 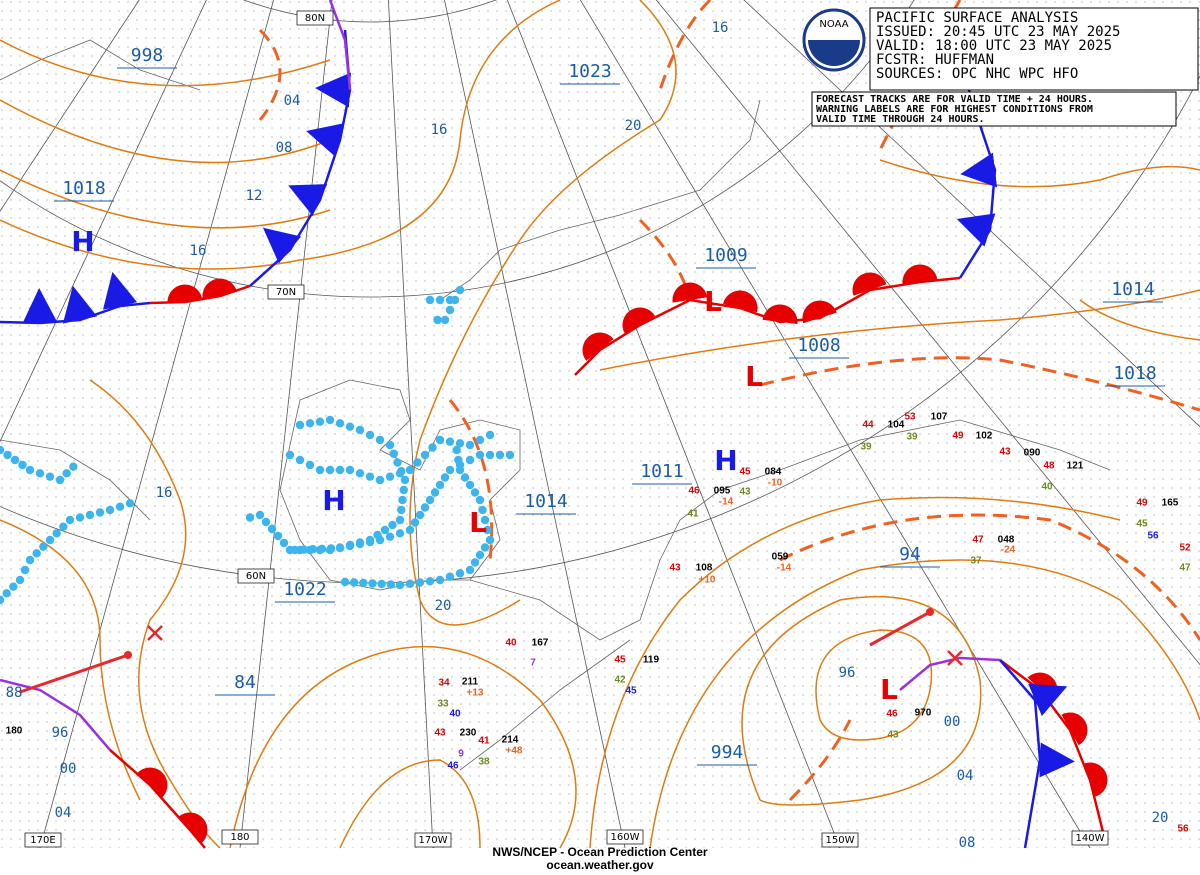 I want to click on station-value: 121, so click(x=1075, y=466).